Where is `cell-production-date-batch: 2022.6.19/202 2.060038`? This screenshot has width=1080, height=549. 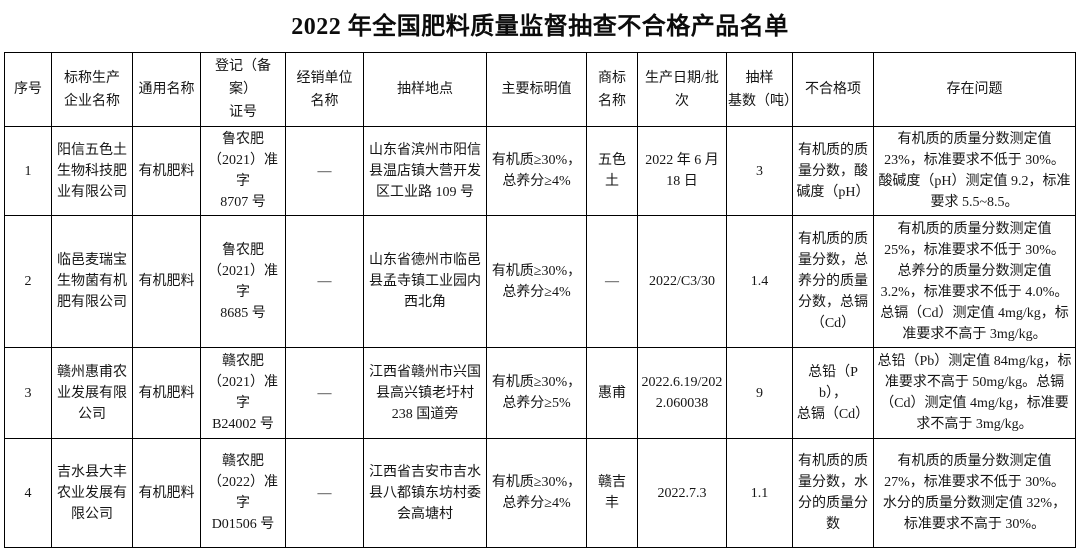
cell-production-date-batch: 2022.6.19/202 2.060038 is located at coordinates (682, 393).